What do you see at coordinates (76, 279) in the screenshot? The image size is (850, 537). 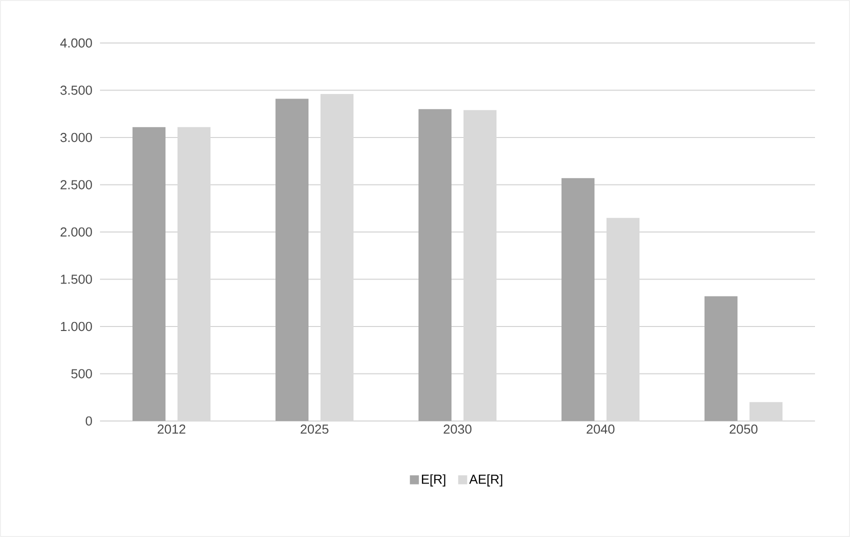 I see `y-tick-label: 1.500` at bounding box center [76, 279].